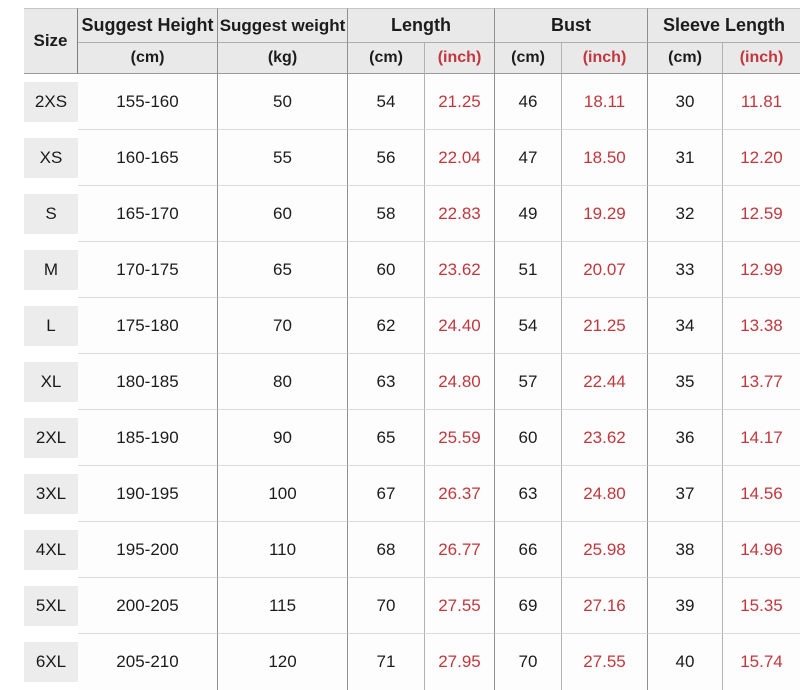  What do you see at coordinates (761, 494) in the screenshot?
I see `sleeve-inch-cell: 14.56` at bounding box center [761, 494].